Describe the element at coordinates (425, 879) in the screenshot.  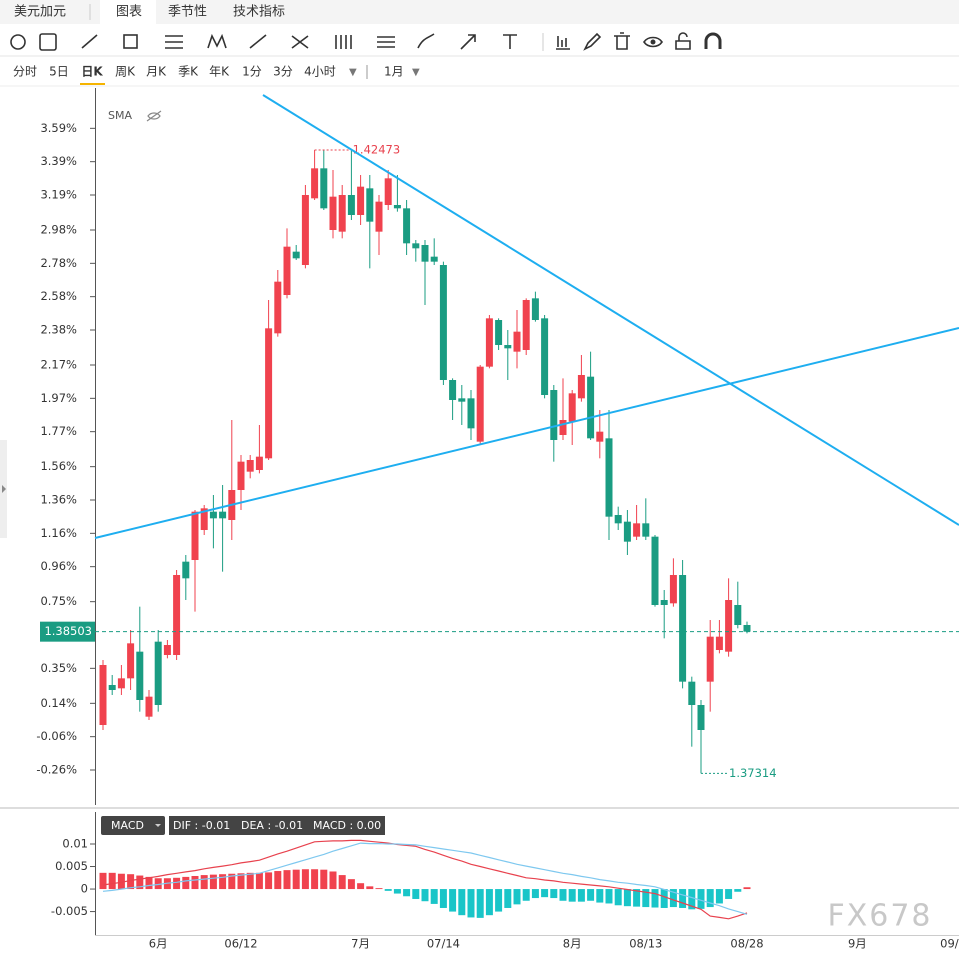
I see `dif-line` at that location.